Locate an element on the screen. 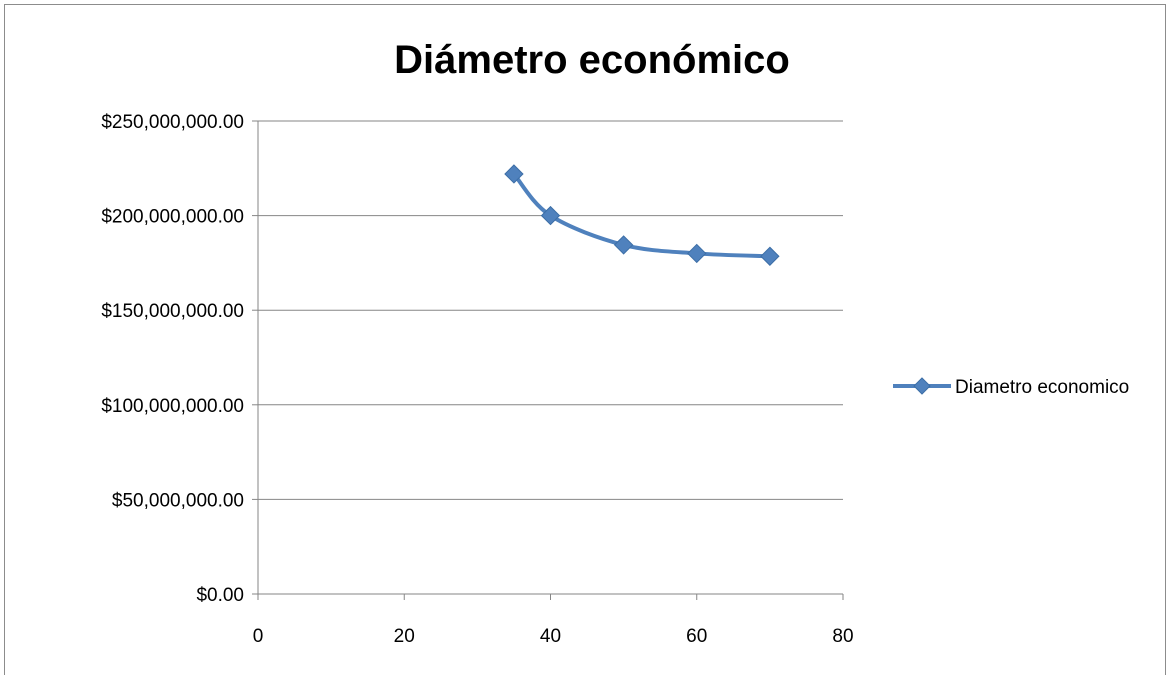 Image resolution: width=1168 pixels, height=675 pixels. x-tick-label: 40 is located at coordinates (550, 636).